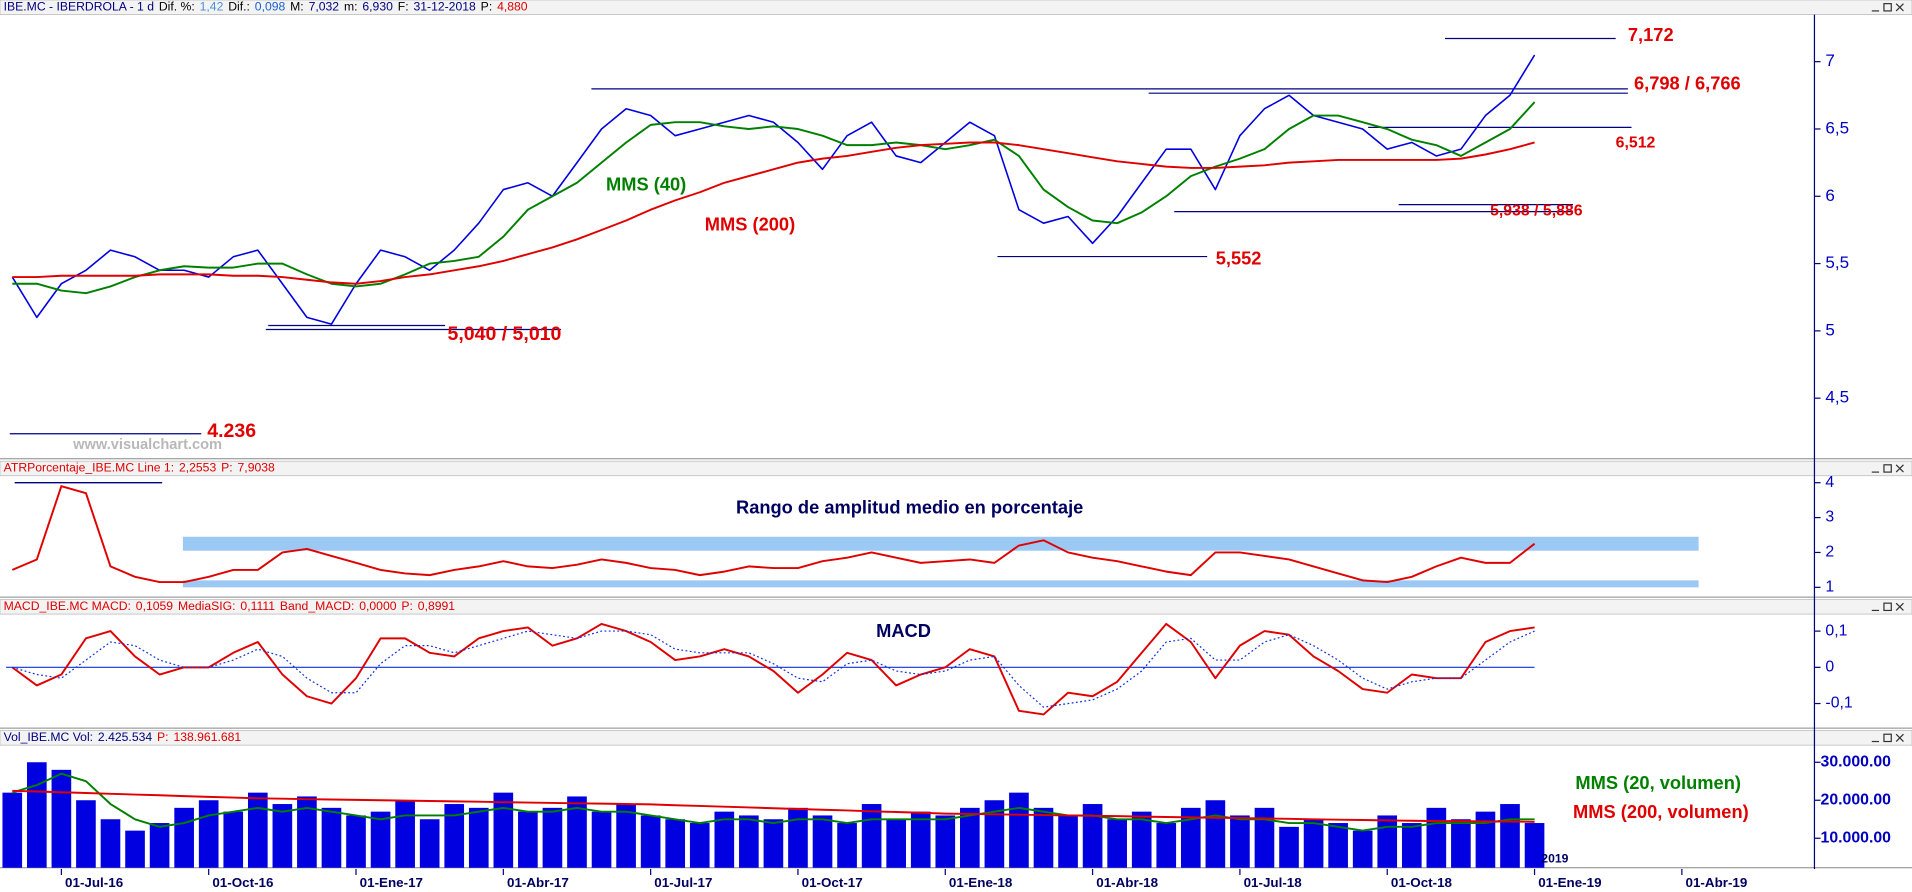  Describe the element at coordinates (903, 630) in the screenshot. I see `panel-title: MACD` at that location.